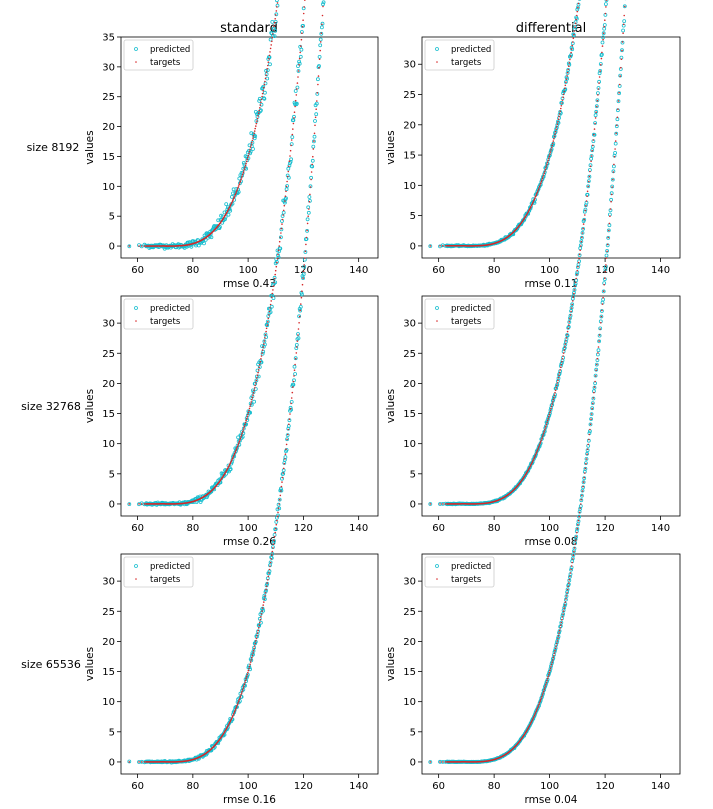 The height and width of the screenshot is (809, 713). I want to click on x-tick-label: 100, so click(549, 528).